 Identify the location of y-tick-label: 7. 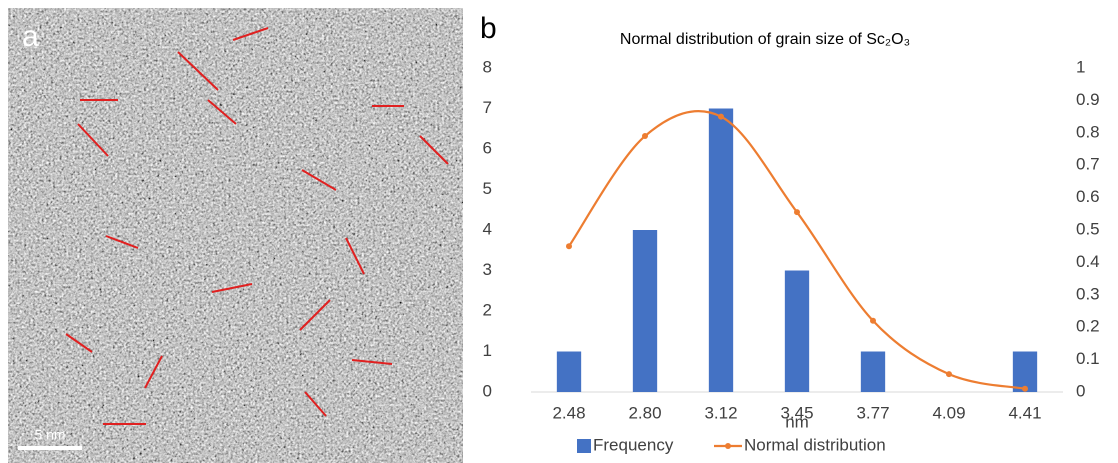
(487, 107).